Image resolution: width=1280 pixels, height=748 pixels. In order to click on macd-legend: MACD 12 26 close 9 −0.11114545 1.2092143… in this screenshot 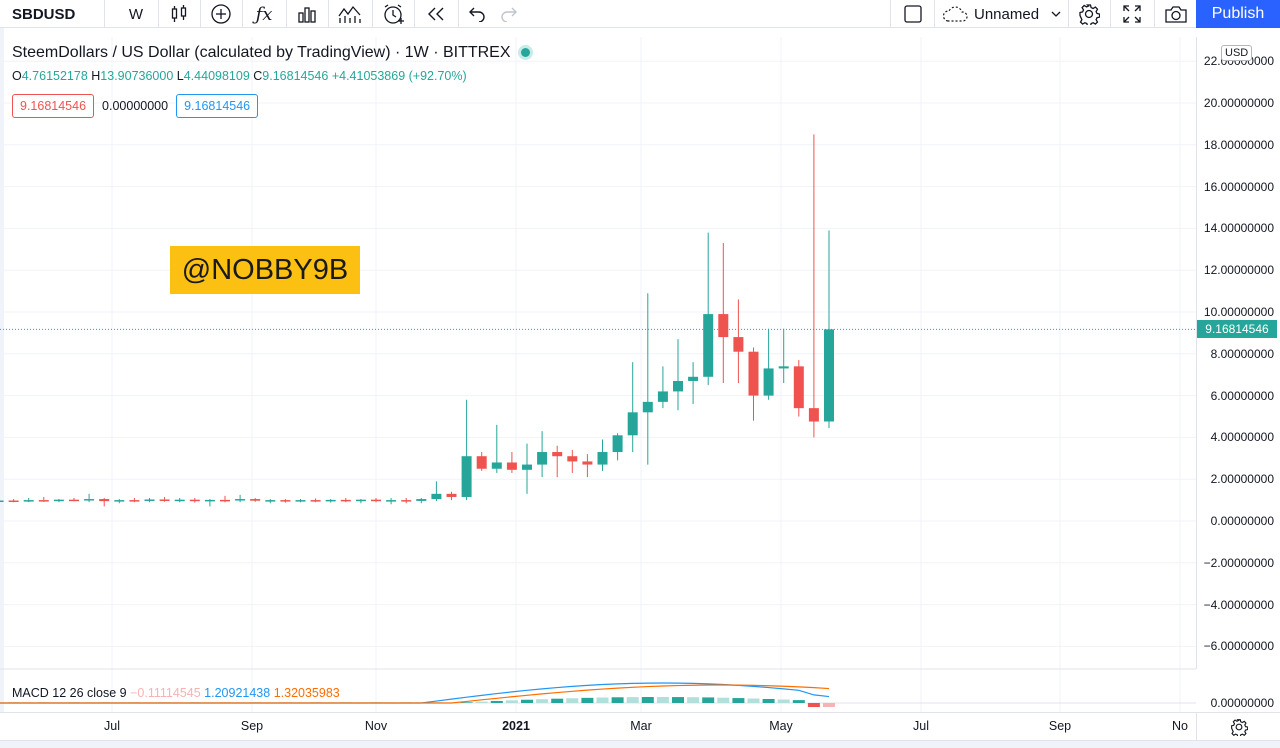, I will do `click(176, 693)`.